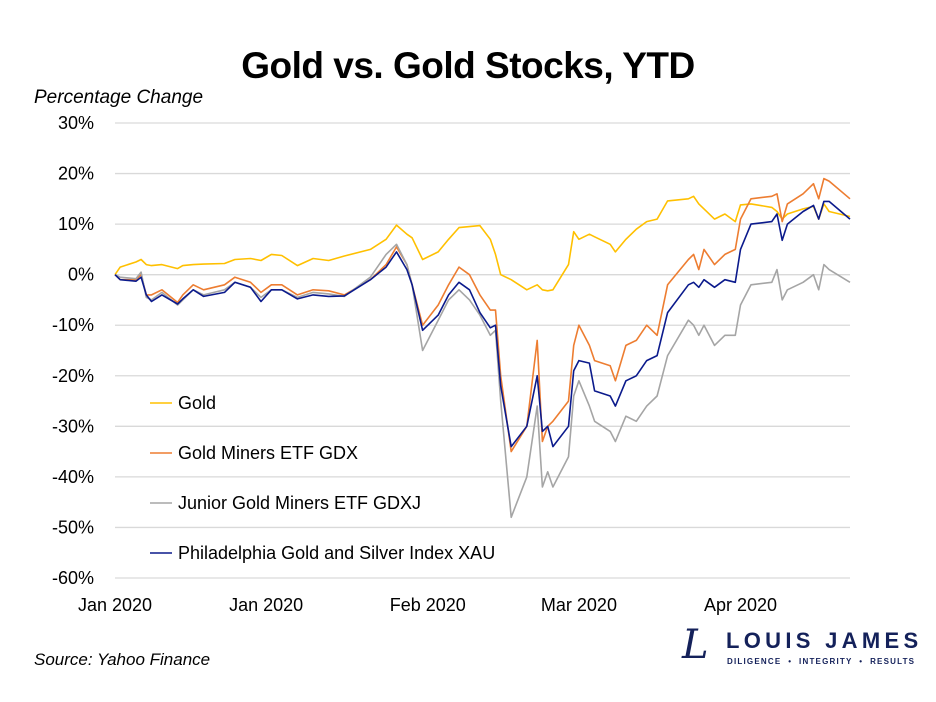  What do you see at coordinates (76, 224) in the screenshot?
I see `y-tick-label: 10%` at bounding box center [76, 224].